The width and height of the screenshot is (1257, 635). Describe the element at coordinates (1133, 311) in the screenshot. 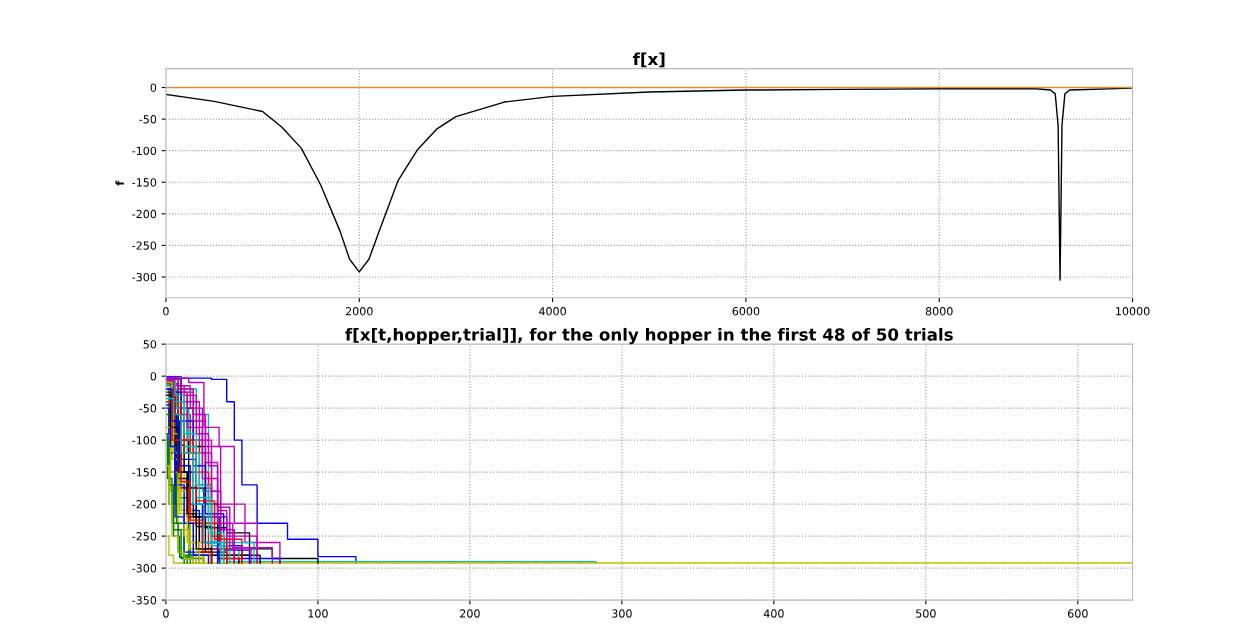

I see `x-tick-label: 10000` at that location.